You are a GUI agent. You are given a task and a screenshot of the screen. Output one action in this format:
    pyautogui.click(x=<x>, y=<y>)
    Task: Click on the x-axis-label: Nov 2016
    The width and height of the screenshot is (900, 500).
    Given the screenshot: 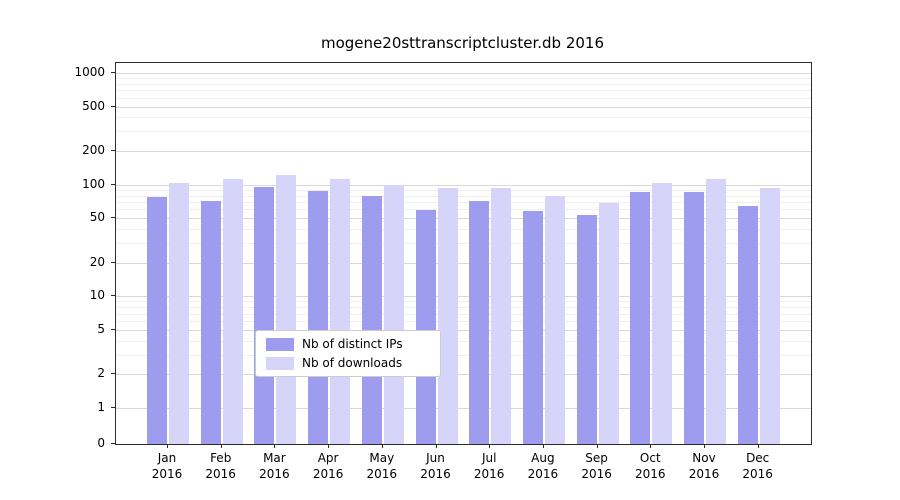 What is the action you would take?
    pyautogui.click(x=704, y=466)
    